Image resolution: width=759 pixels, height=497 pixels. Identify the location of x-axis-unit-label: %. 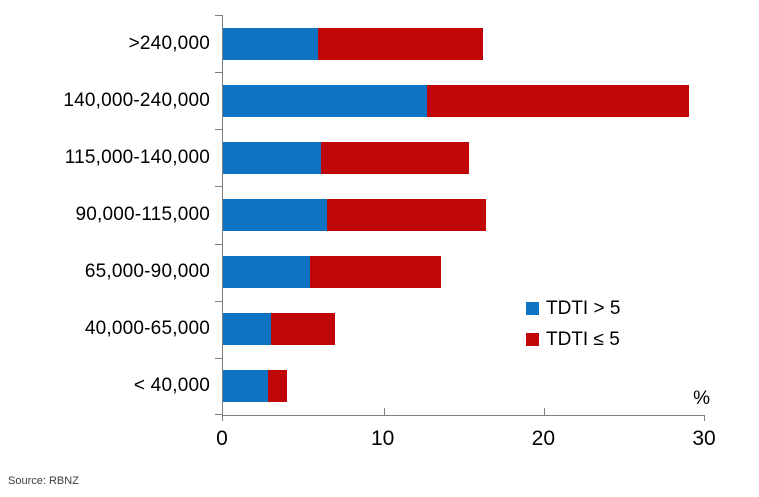
(701, 398).